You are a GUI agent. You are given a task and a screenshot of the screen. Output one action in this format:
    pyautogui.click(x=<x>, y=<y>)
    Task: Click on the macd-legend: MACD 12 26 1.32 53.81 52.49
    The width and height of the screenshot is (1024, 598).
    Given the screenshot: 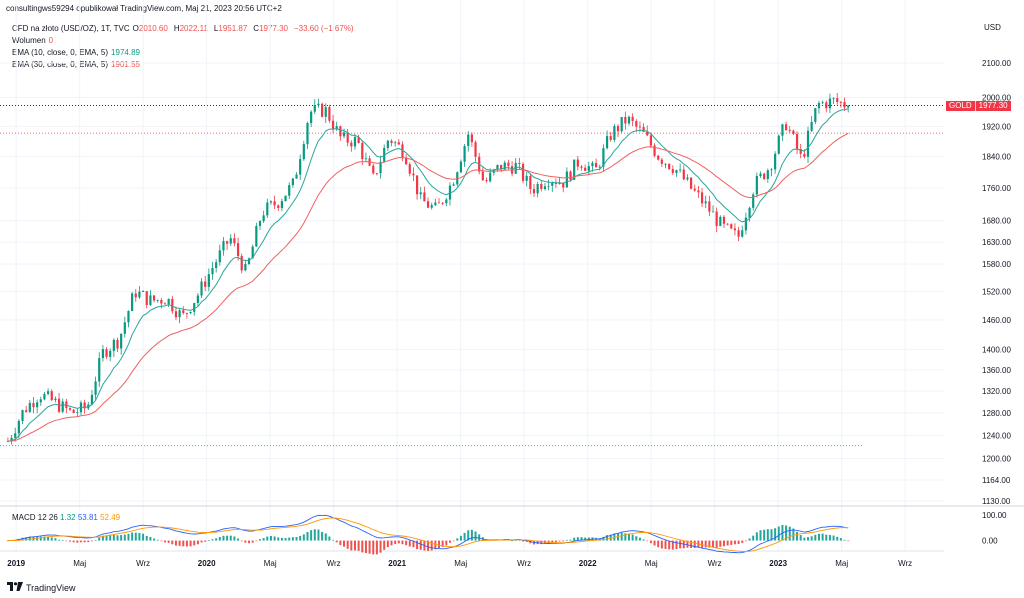 What is the action you would take?
    pyautogui.click(x=66, y=517)
    